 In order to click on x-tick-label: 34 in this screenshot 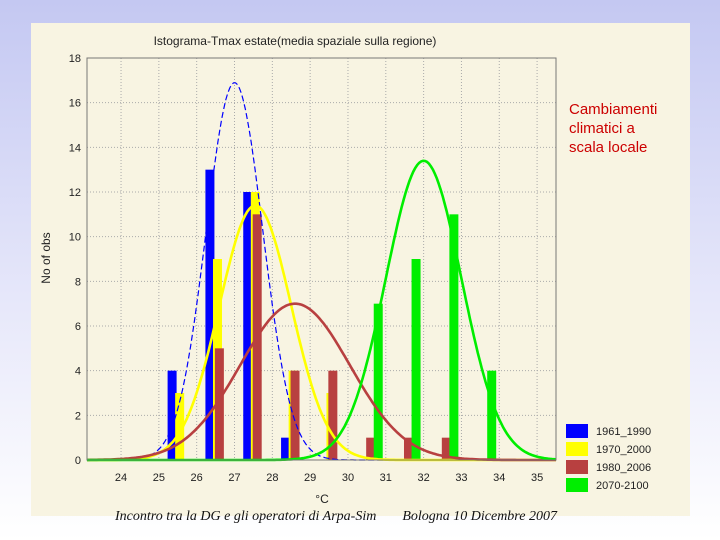, I will do `click(499, 478)`.